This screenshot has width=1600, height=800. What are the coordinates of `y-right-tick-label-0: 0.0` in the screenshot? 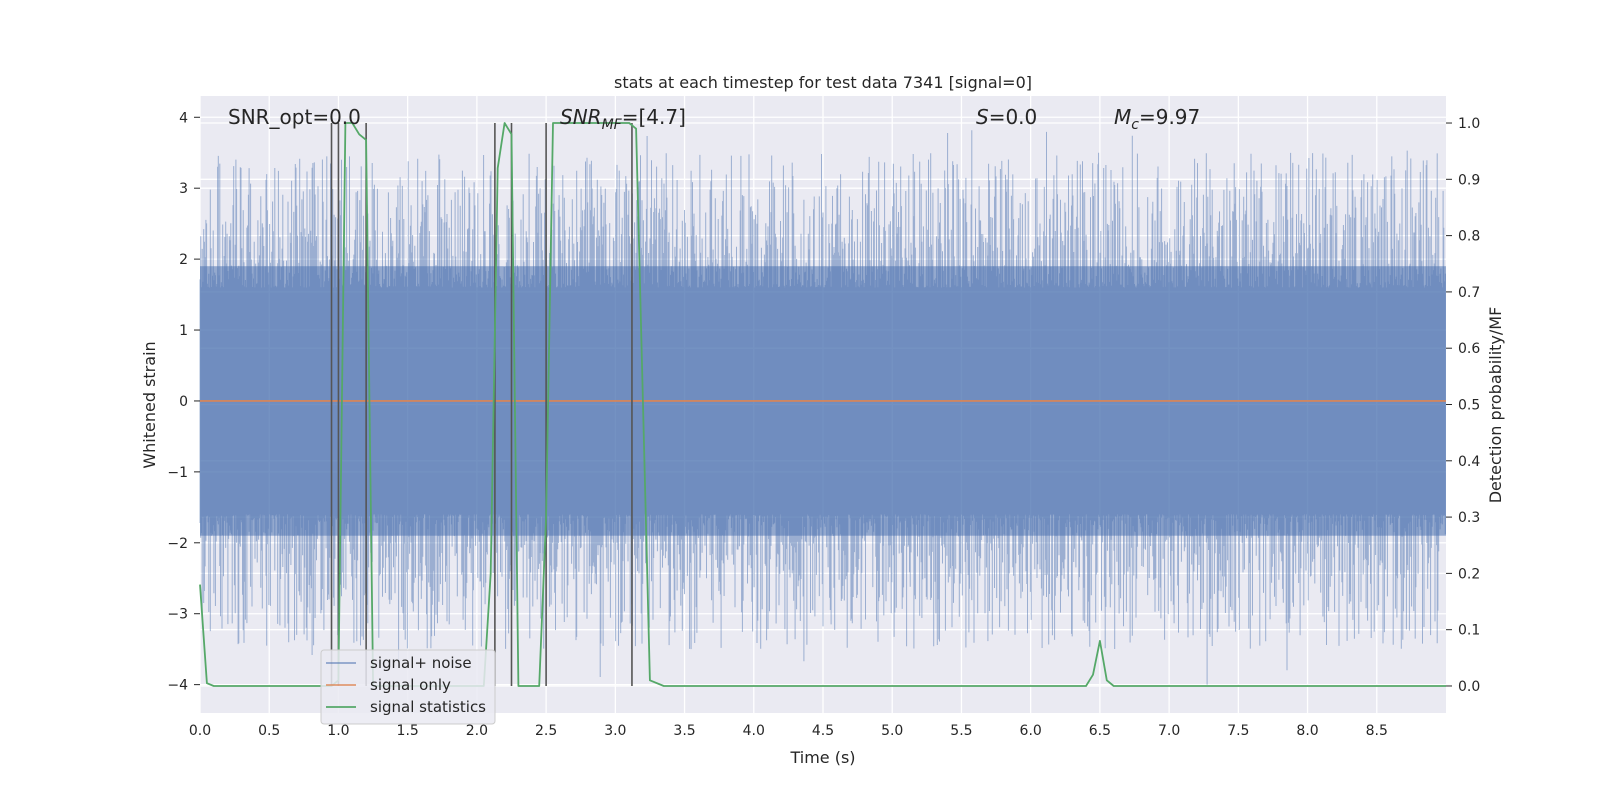 It's located at (1469, 687).